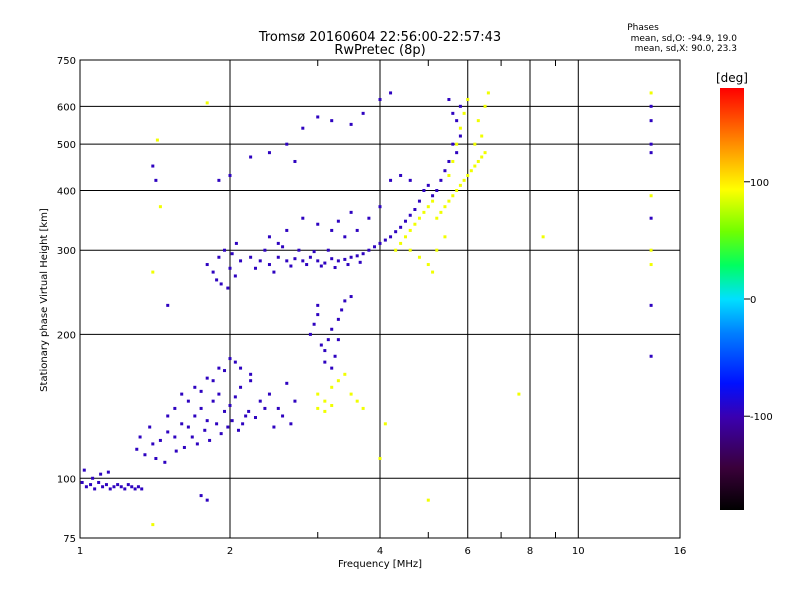  I want to click on colorbar-tick-label: 0, so click(753, 300).